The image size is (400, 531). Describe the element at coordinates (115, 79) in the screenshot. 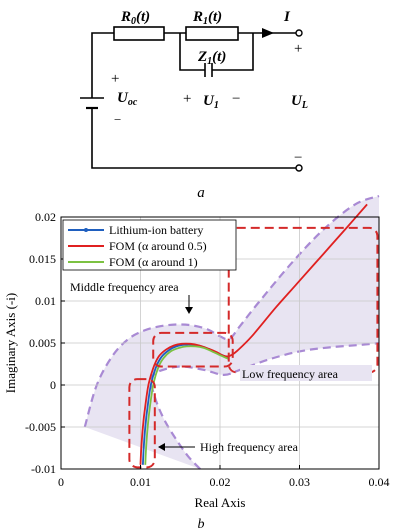

I see `label-uoc-plus: +` at that location.